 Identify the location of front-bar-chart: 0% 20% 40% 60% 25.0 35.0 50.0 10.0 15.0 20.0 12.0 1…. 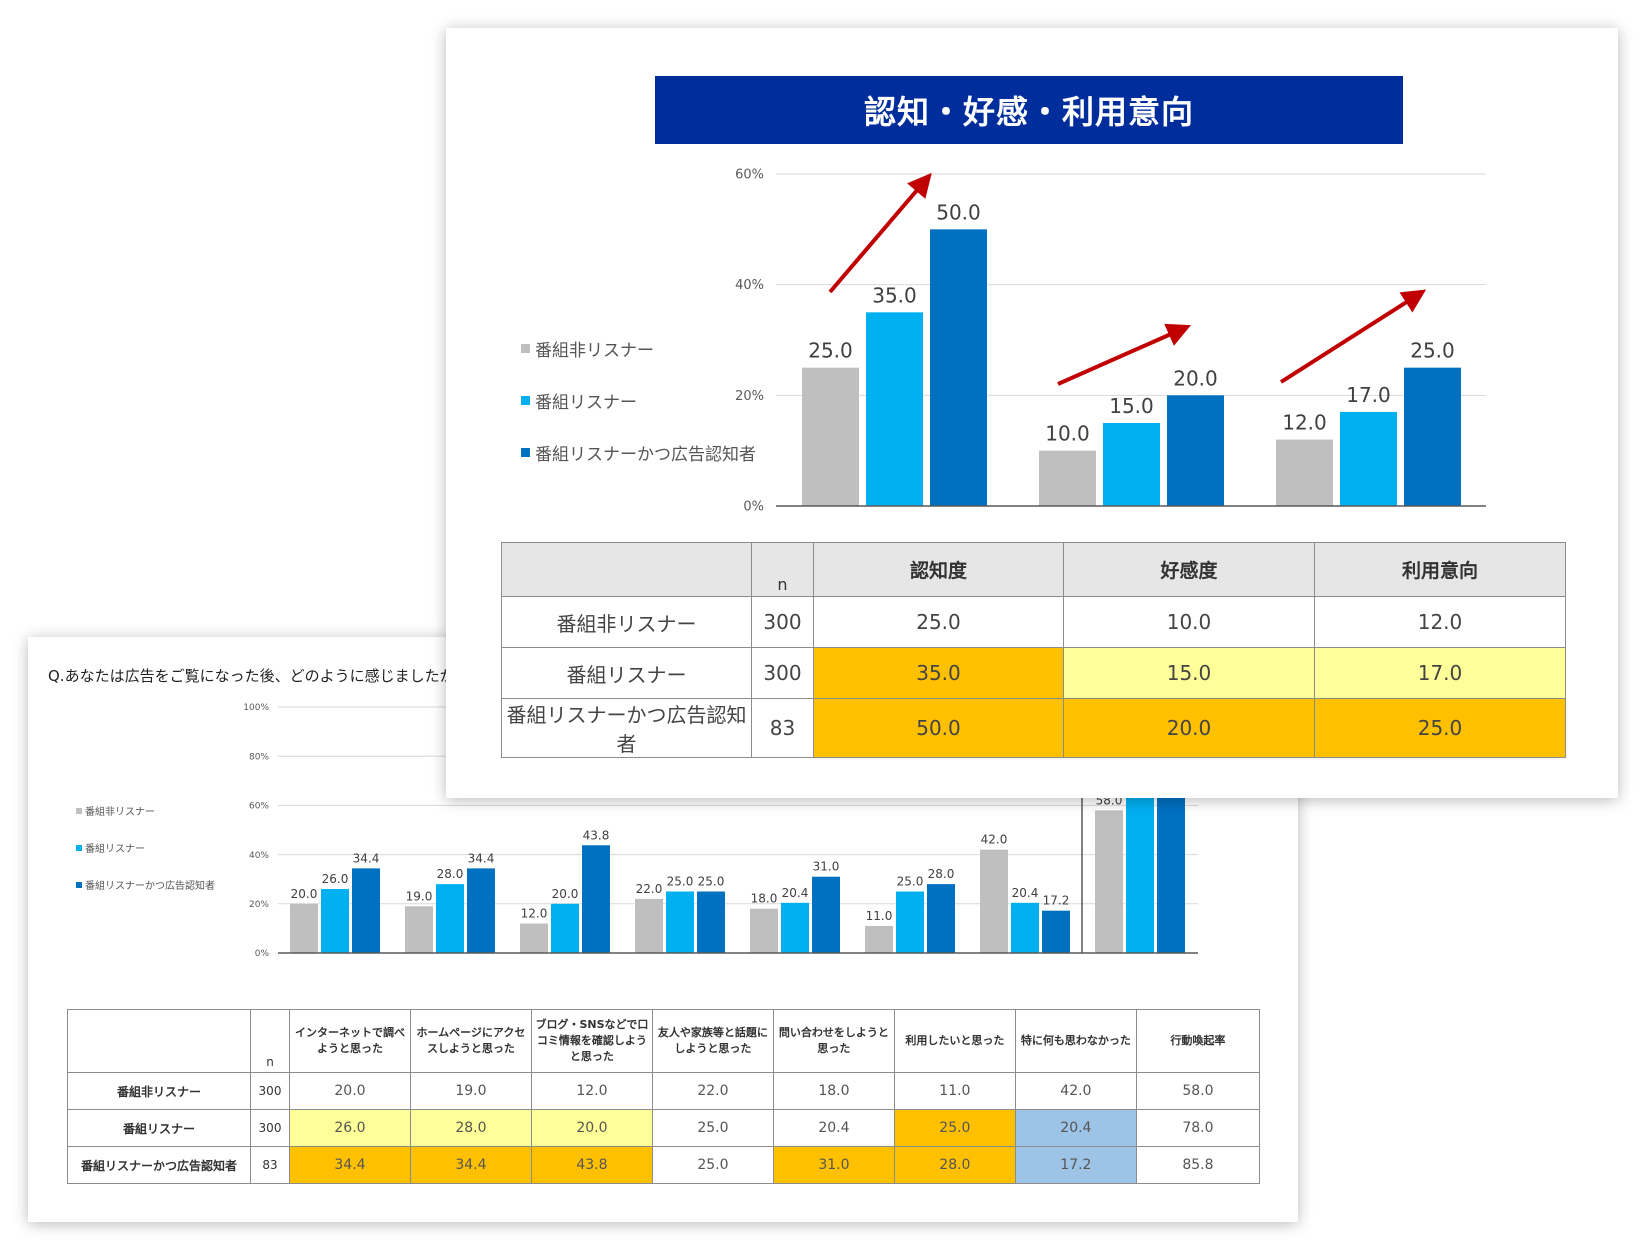
(1110, 341).